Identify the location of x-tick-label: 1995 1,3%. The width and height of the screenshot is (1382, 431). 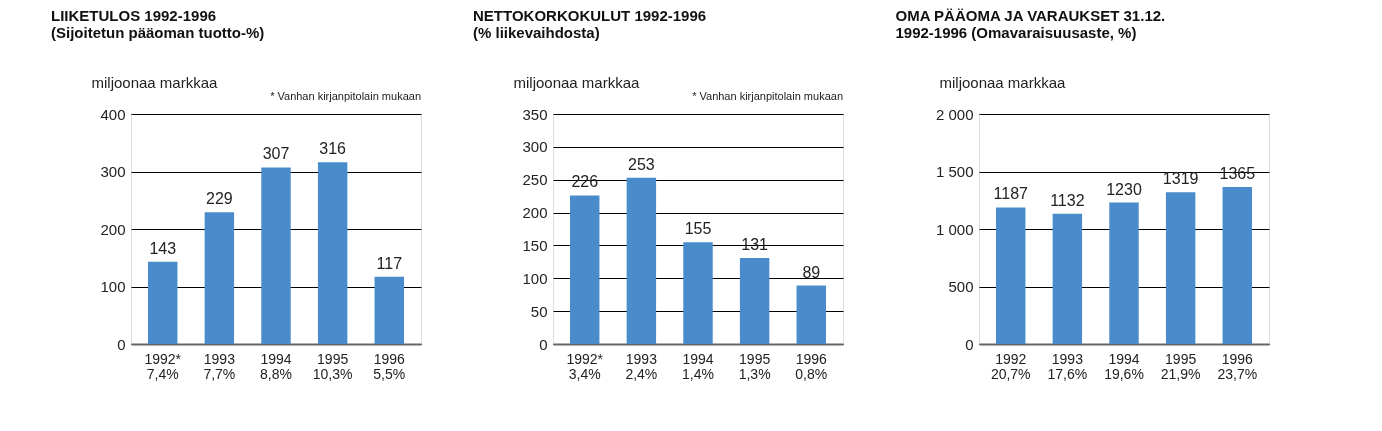
(754, 366).